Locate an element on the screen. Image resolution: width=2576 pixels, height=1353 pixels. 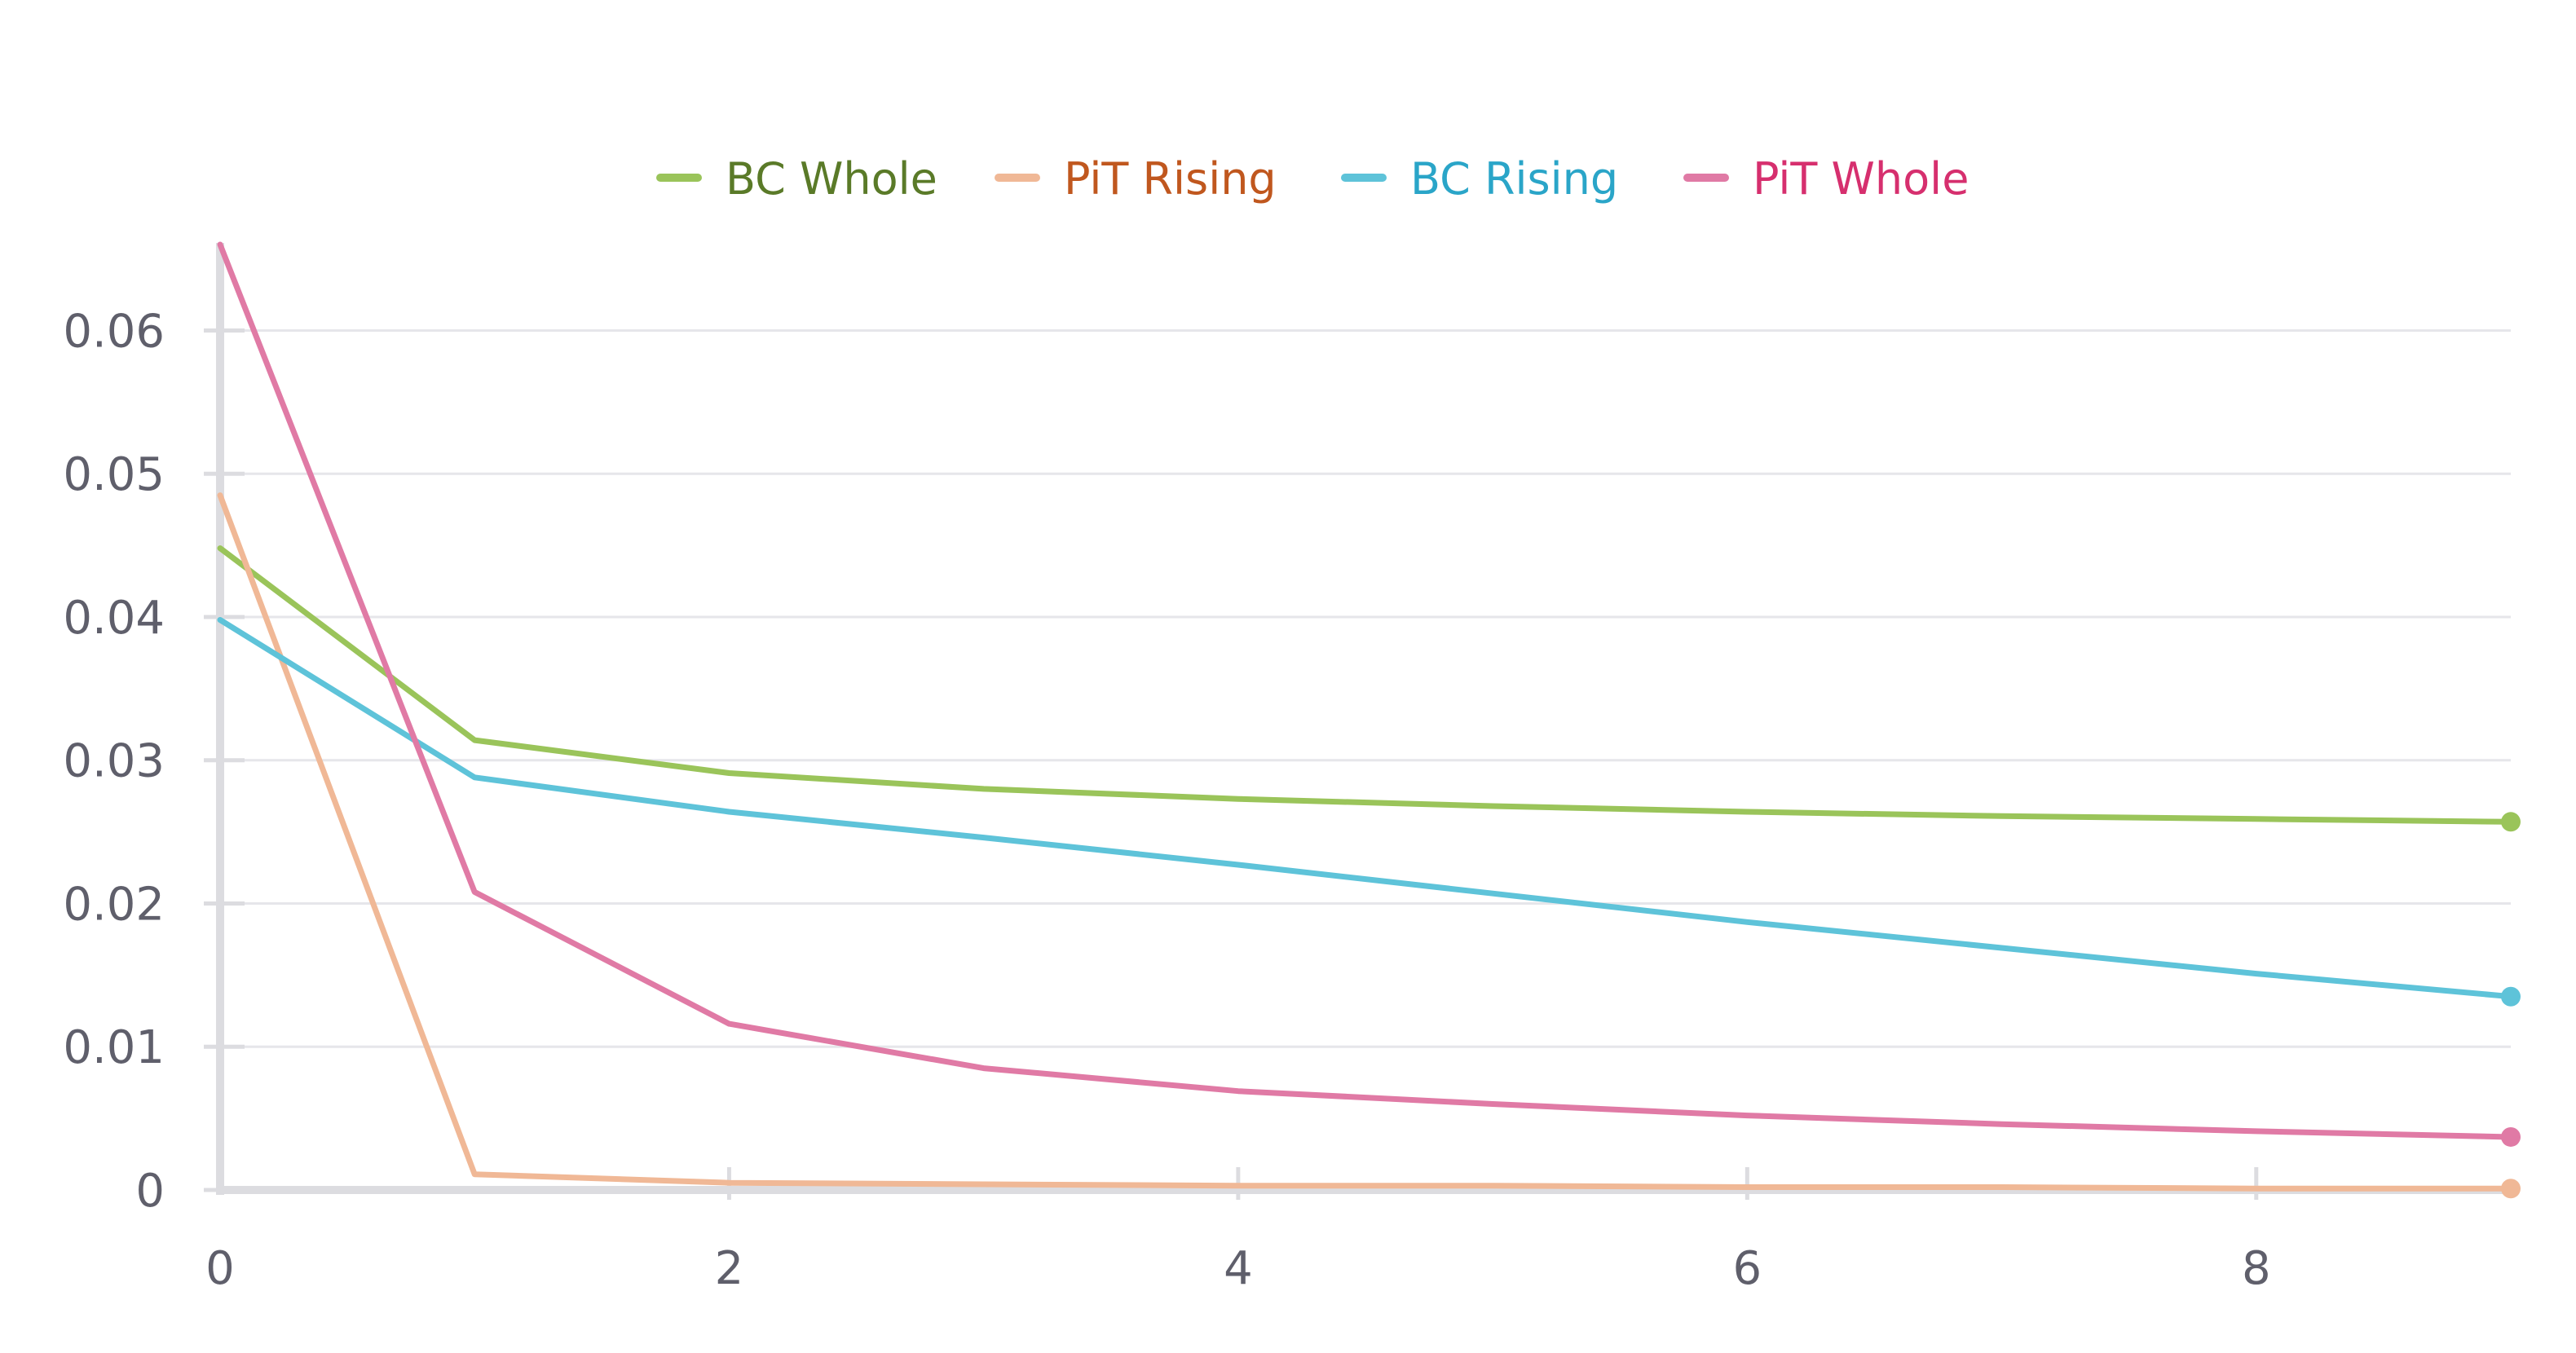
legend-item-pit-whole: PiT Whole is located at coordinates (1826, 179).